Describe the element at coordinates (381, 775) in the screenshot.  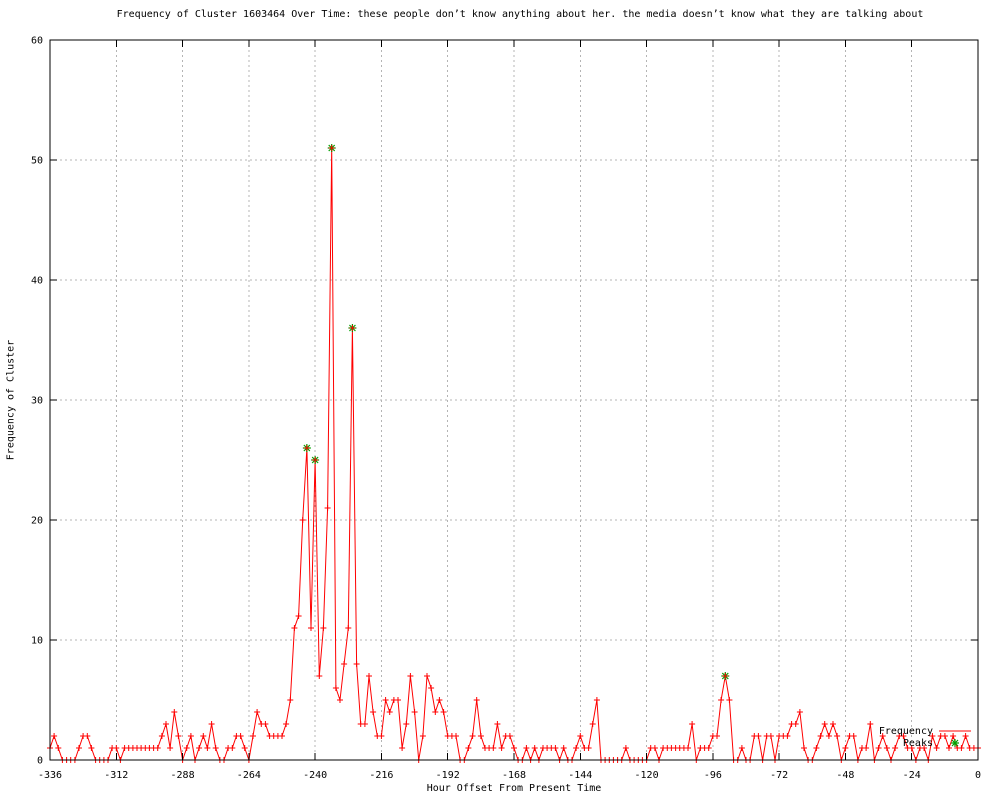
I see `x-tick-label: -216` at that location.